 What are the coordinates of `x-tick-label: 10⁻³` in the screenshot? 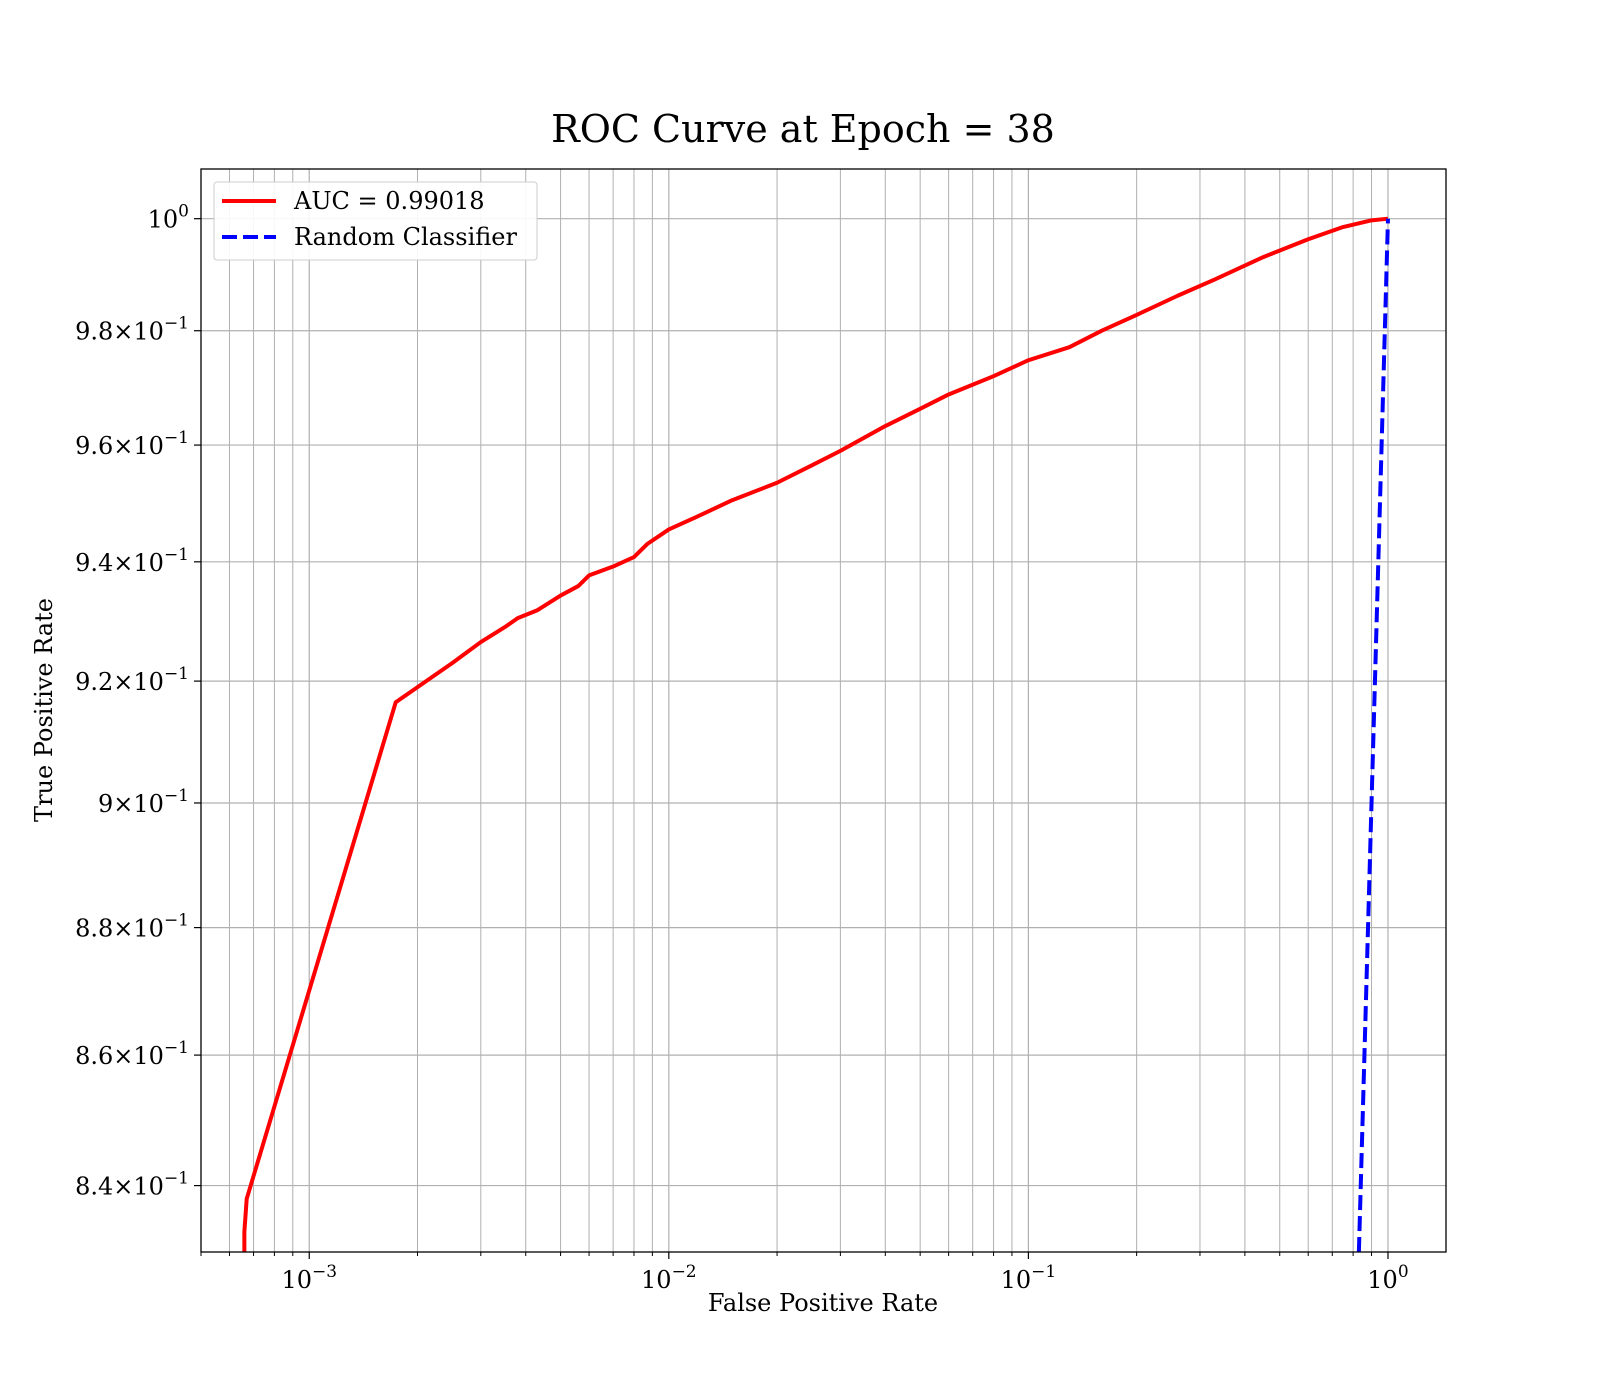 It's located at (309, 1278).